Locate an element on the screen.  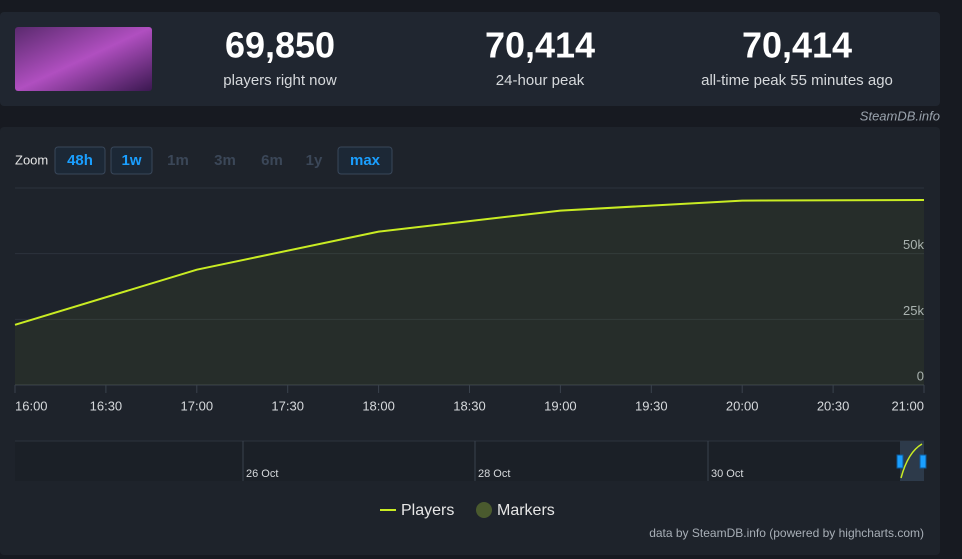
x-tick-label: 17:00 is located at coordinates (197, 405).